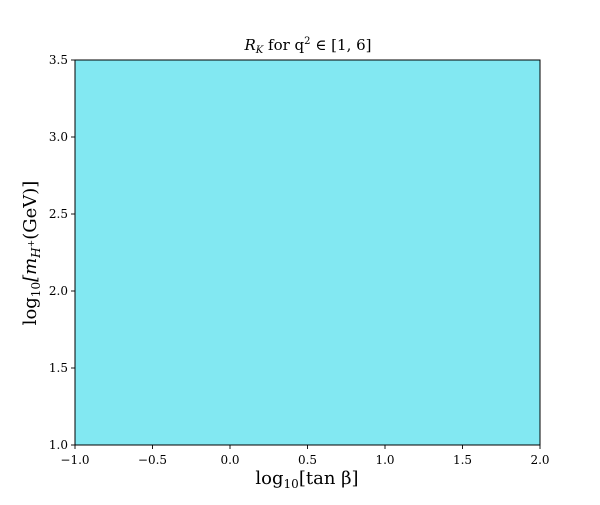 The height and width of the screenshot is (505, 600). What do you see at coordinates (384, 460) in the screenshot?
I see `x-tick-label: 1.0` at bounding box center [384, 460].